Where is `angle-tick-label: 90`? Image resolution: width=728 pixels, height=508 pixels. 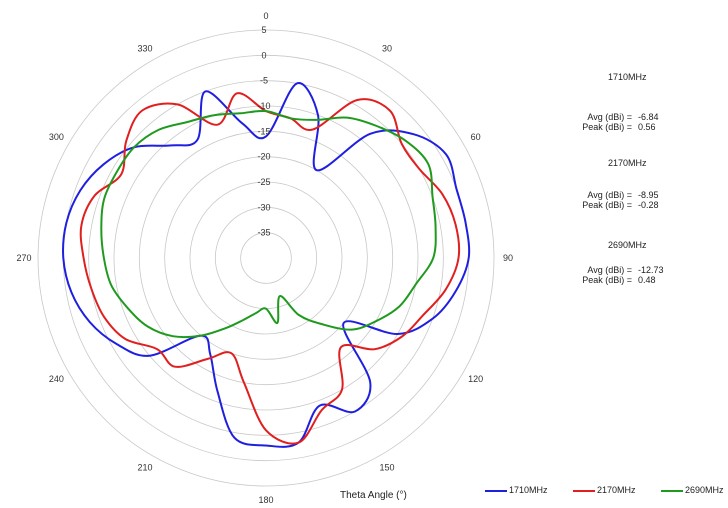 angle-tick-label: 90 is located at coordinates (508, 258).